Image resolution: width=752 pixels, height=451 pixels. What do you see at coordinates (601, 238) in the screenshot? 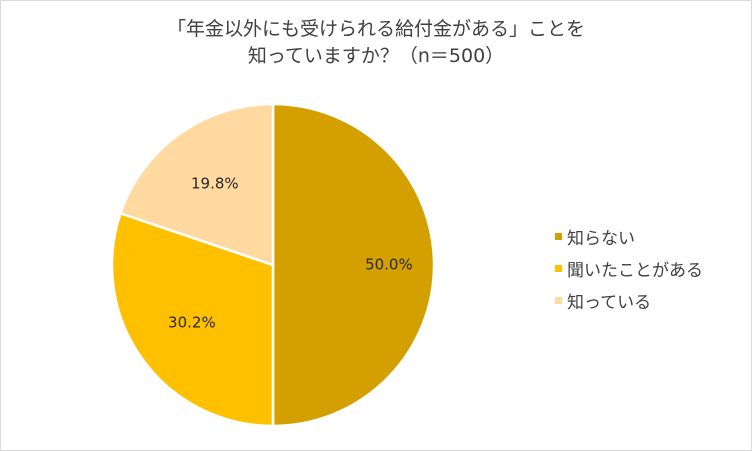
I see `legend-label: 知らない` at bounding box center [601, 238].